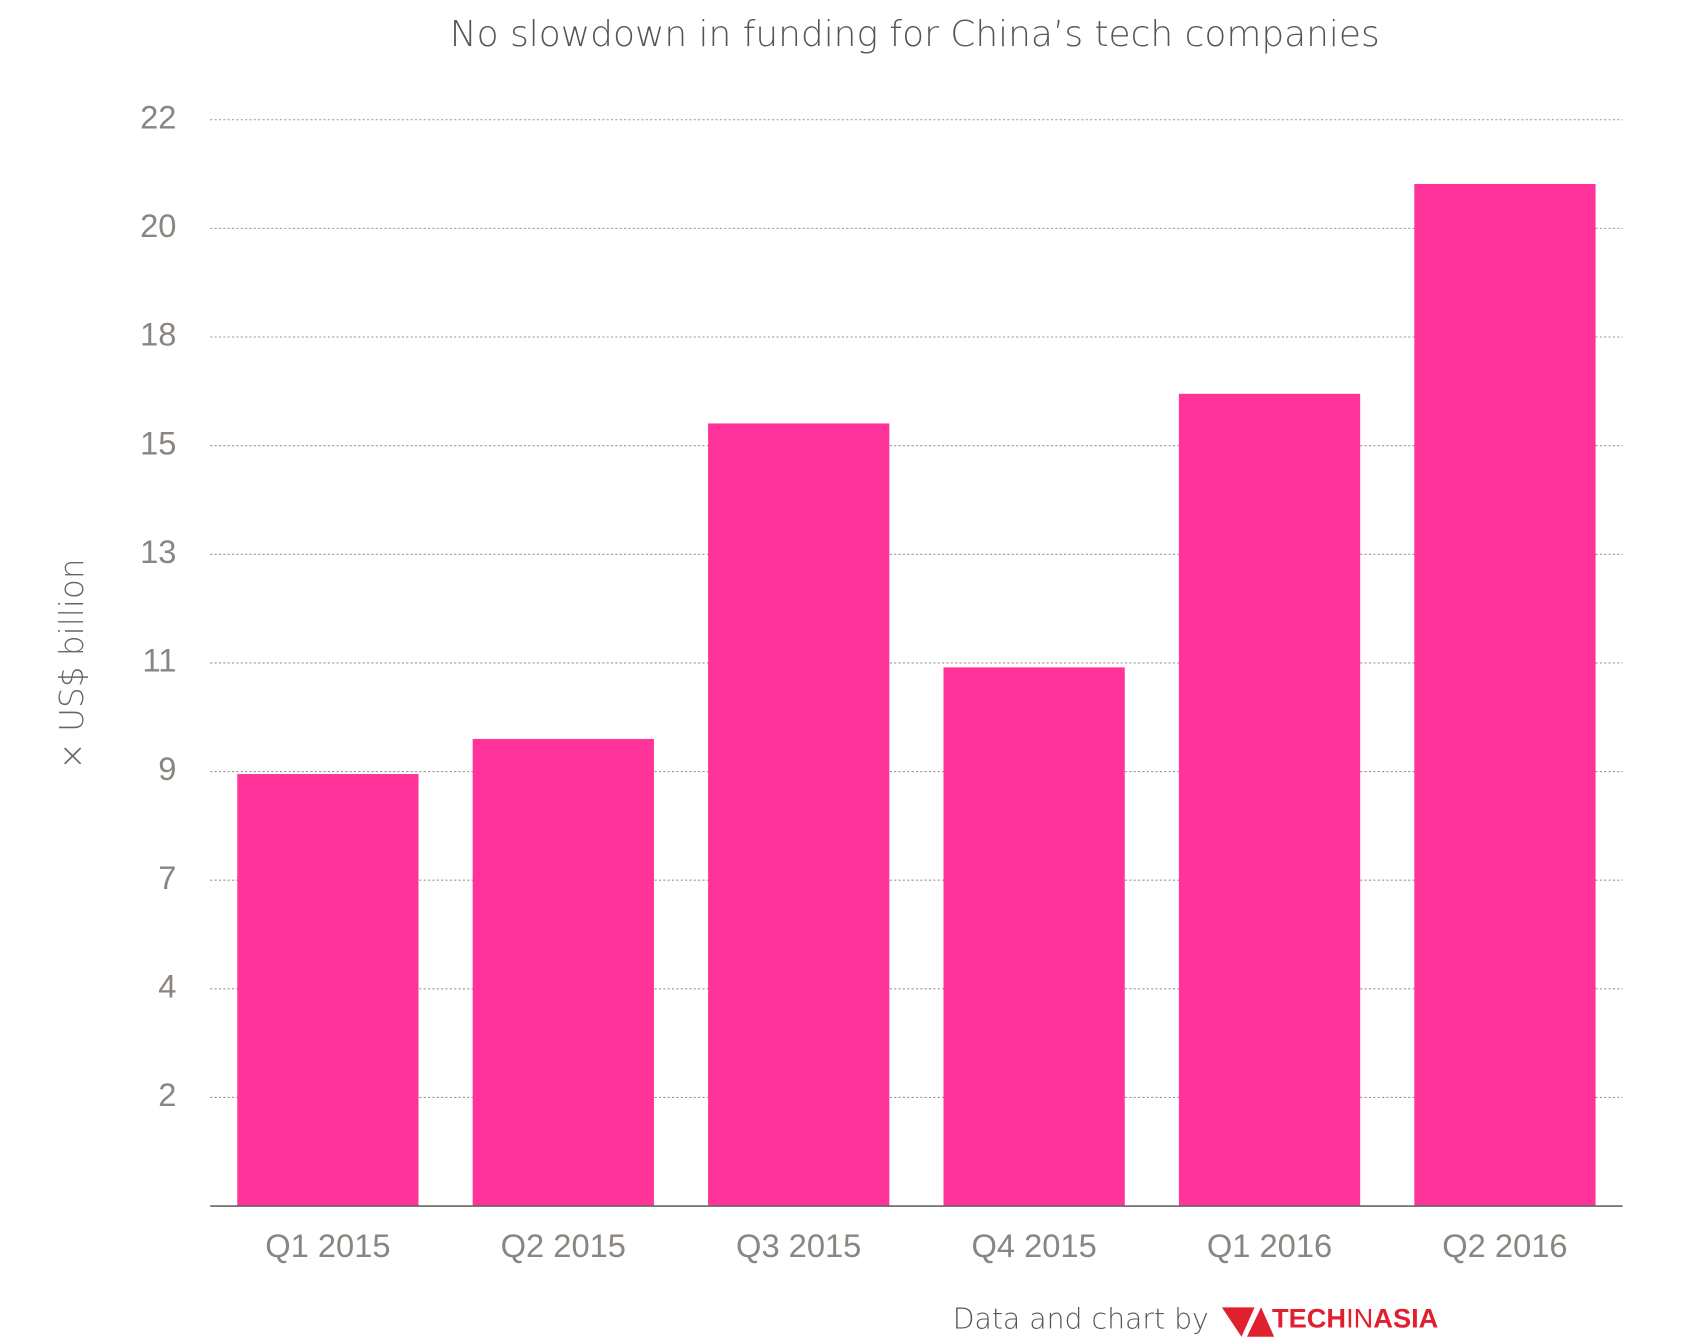 This screenshot has height=1340, width=1688. I want to click on logo-part: ASIA, so click(1405, 1318).